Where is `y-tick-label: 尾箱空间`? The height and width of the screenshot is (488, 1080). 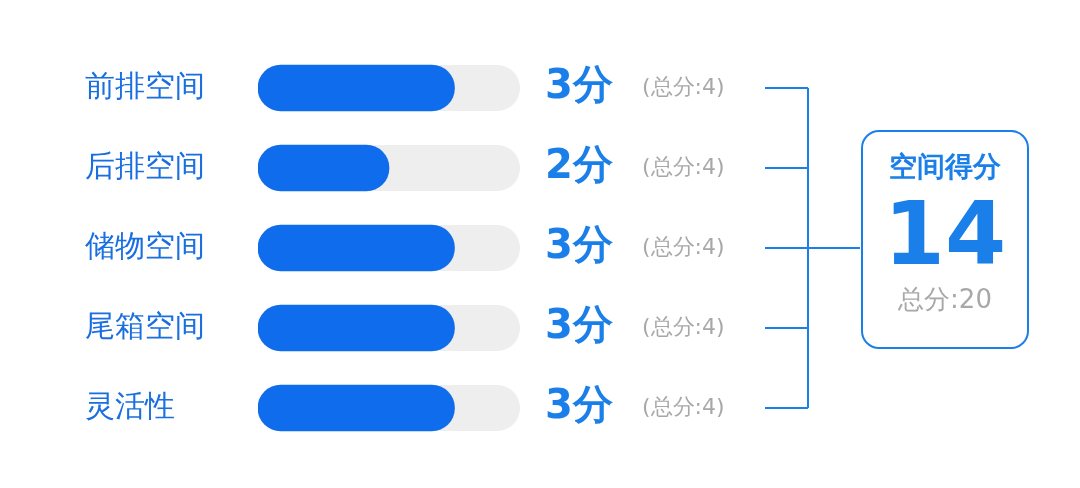
y-tick-label: 尾箱空间 is located at coordinates (145, 325).